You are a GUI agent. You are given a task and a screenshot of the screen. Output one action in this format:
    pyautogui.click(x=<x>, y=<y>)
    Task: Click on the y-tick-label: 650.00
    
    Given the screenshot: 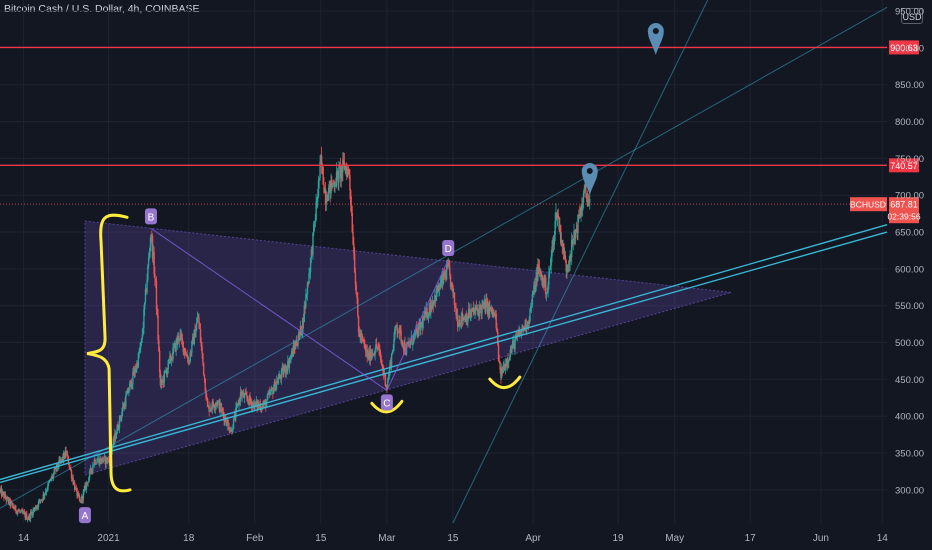 What is the action you would take?
    pyautogui.click(x=909, y=233)
    